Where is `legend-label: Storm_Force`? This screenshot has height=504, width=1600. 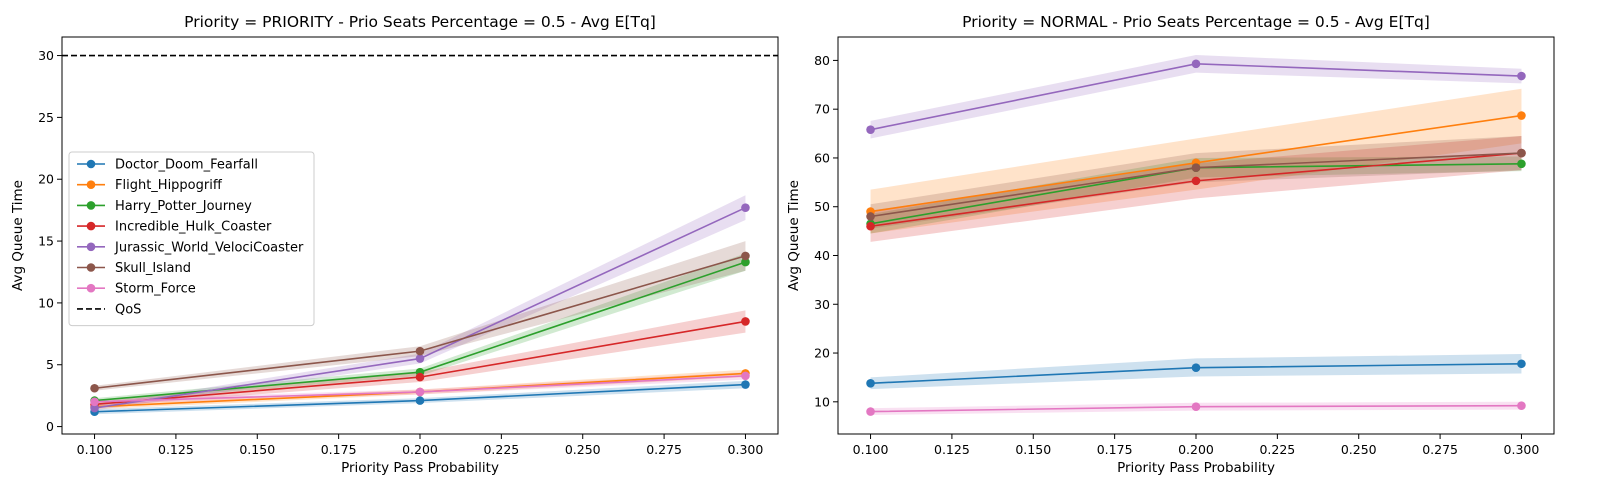 legend-label: Storm_Force is located at coordinates (155, 289).